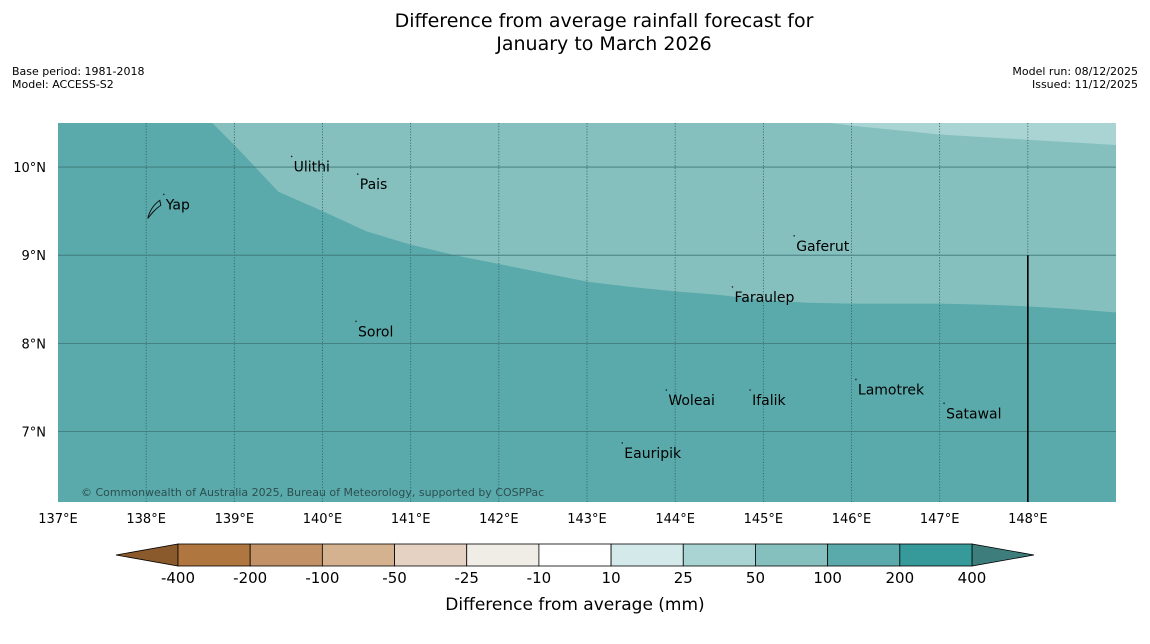  Describe the element at coordinates (154, 209) in the screenshot. I see `yap-island-outline` at that location.